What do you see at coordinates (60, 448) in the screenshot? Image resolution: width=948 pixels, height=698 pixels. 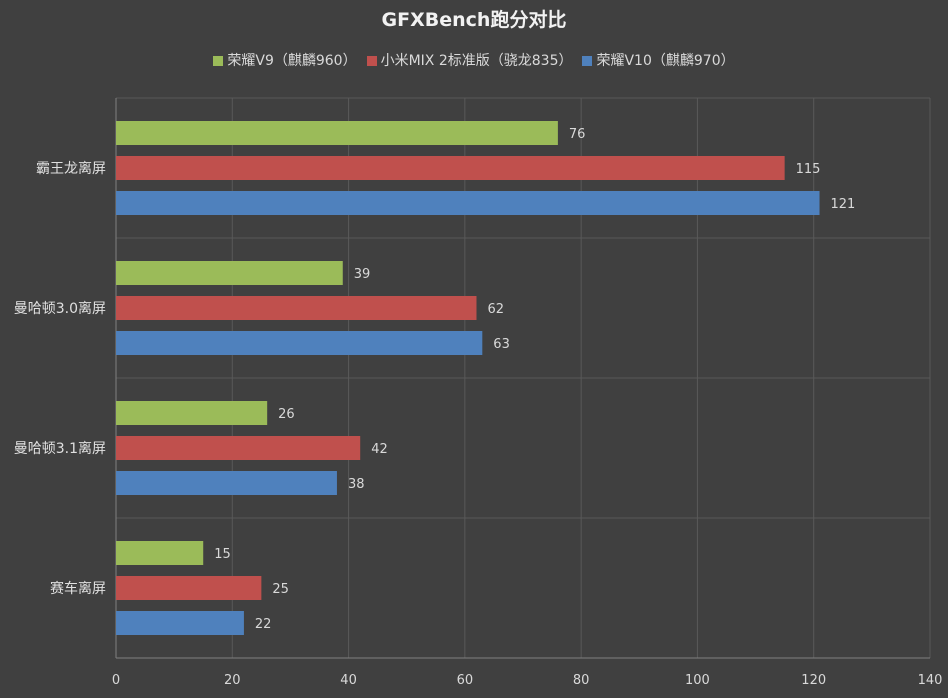 I see `category-label: 曼哈顿3.1离屏` at bounding box center [60, 448].